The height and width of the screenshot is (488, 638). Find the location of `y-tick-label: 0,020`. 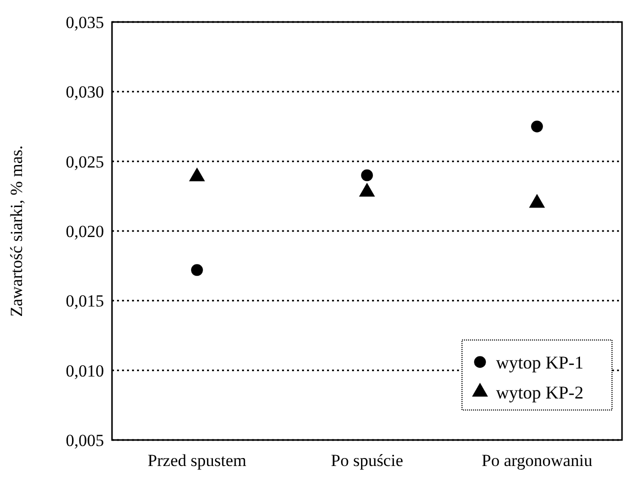

y-tick-label: 0,020 is located at coordinates (85, 231).